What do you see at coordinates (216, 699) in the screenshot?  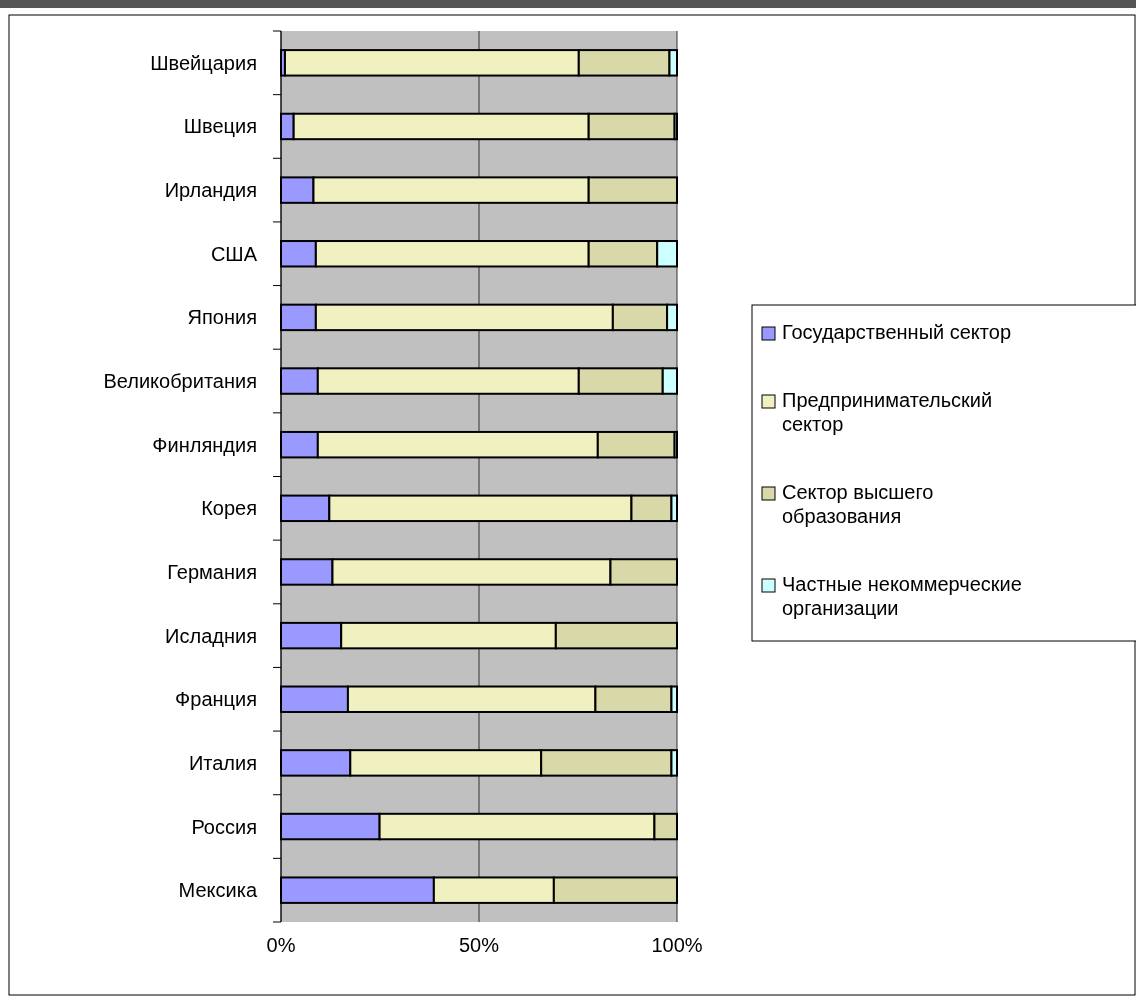 I see `y-tick-label: Франция` at bounding box center [216, 699].